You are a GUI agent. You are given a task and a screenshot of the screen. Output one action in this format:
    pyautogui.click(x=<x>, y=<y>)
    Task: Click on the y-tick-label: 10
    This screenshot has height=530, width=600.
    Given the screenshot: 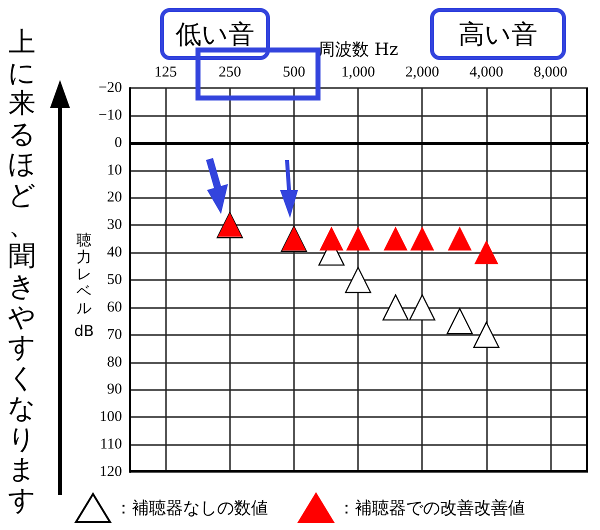 What is the action you would take?
    pyautogui.click(x=114, y=170)
    